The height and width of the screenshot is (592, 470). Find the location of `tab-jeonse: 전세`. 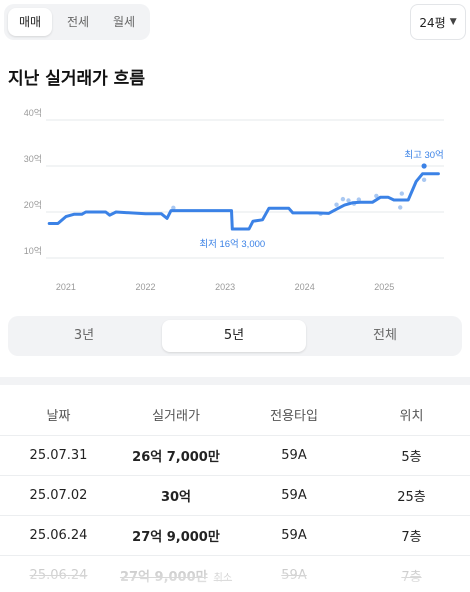

tab-jeonse: 전세 is located at coordinates (78, 22).